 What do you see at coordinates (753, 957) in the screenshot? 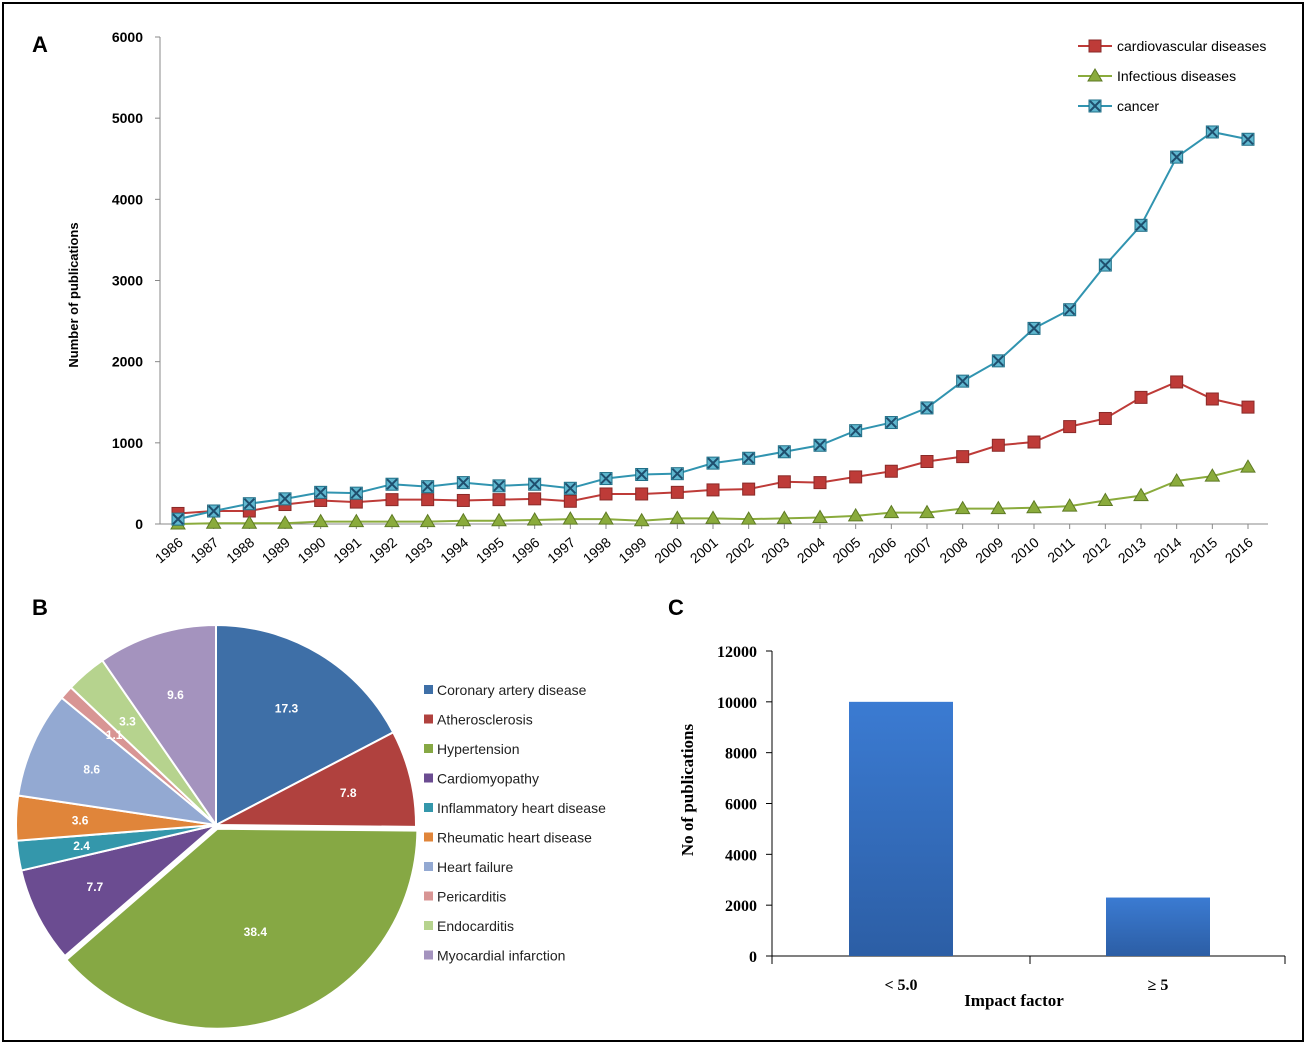
I see `panel-c-y-tick-label: 0` at bounding box center [753, 957].